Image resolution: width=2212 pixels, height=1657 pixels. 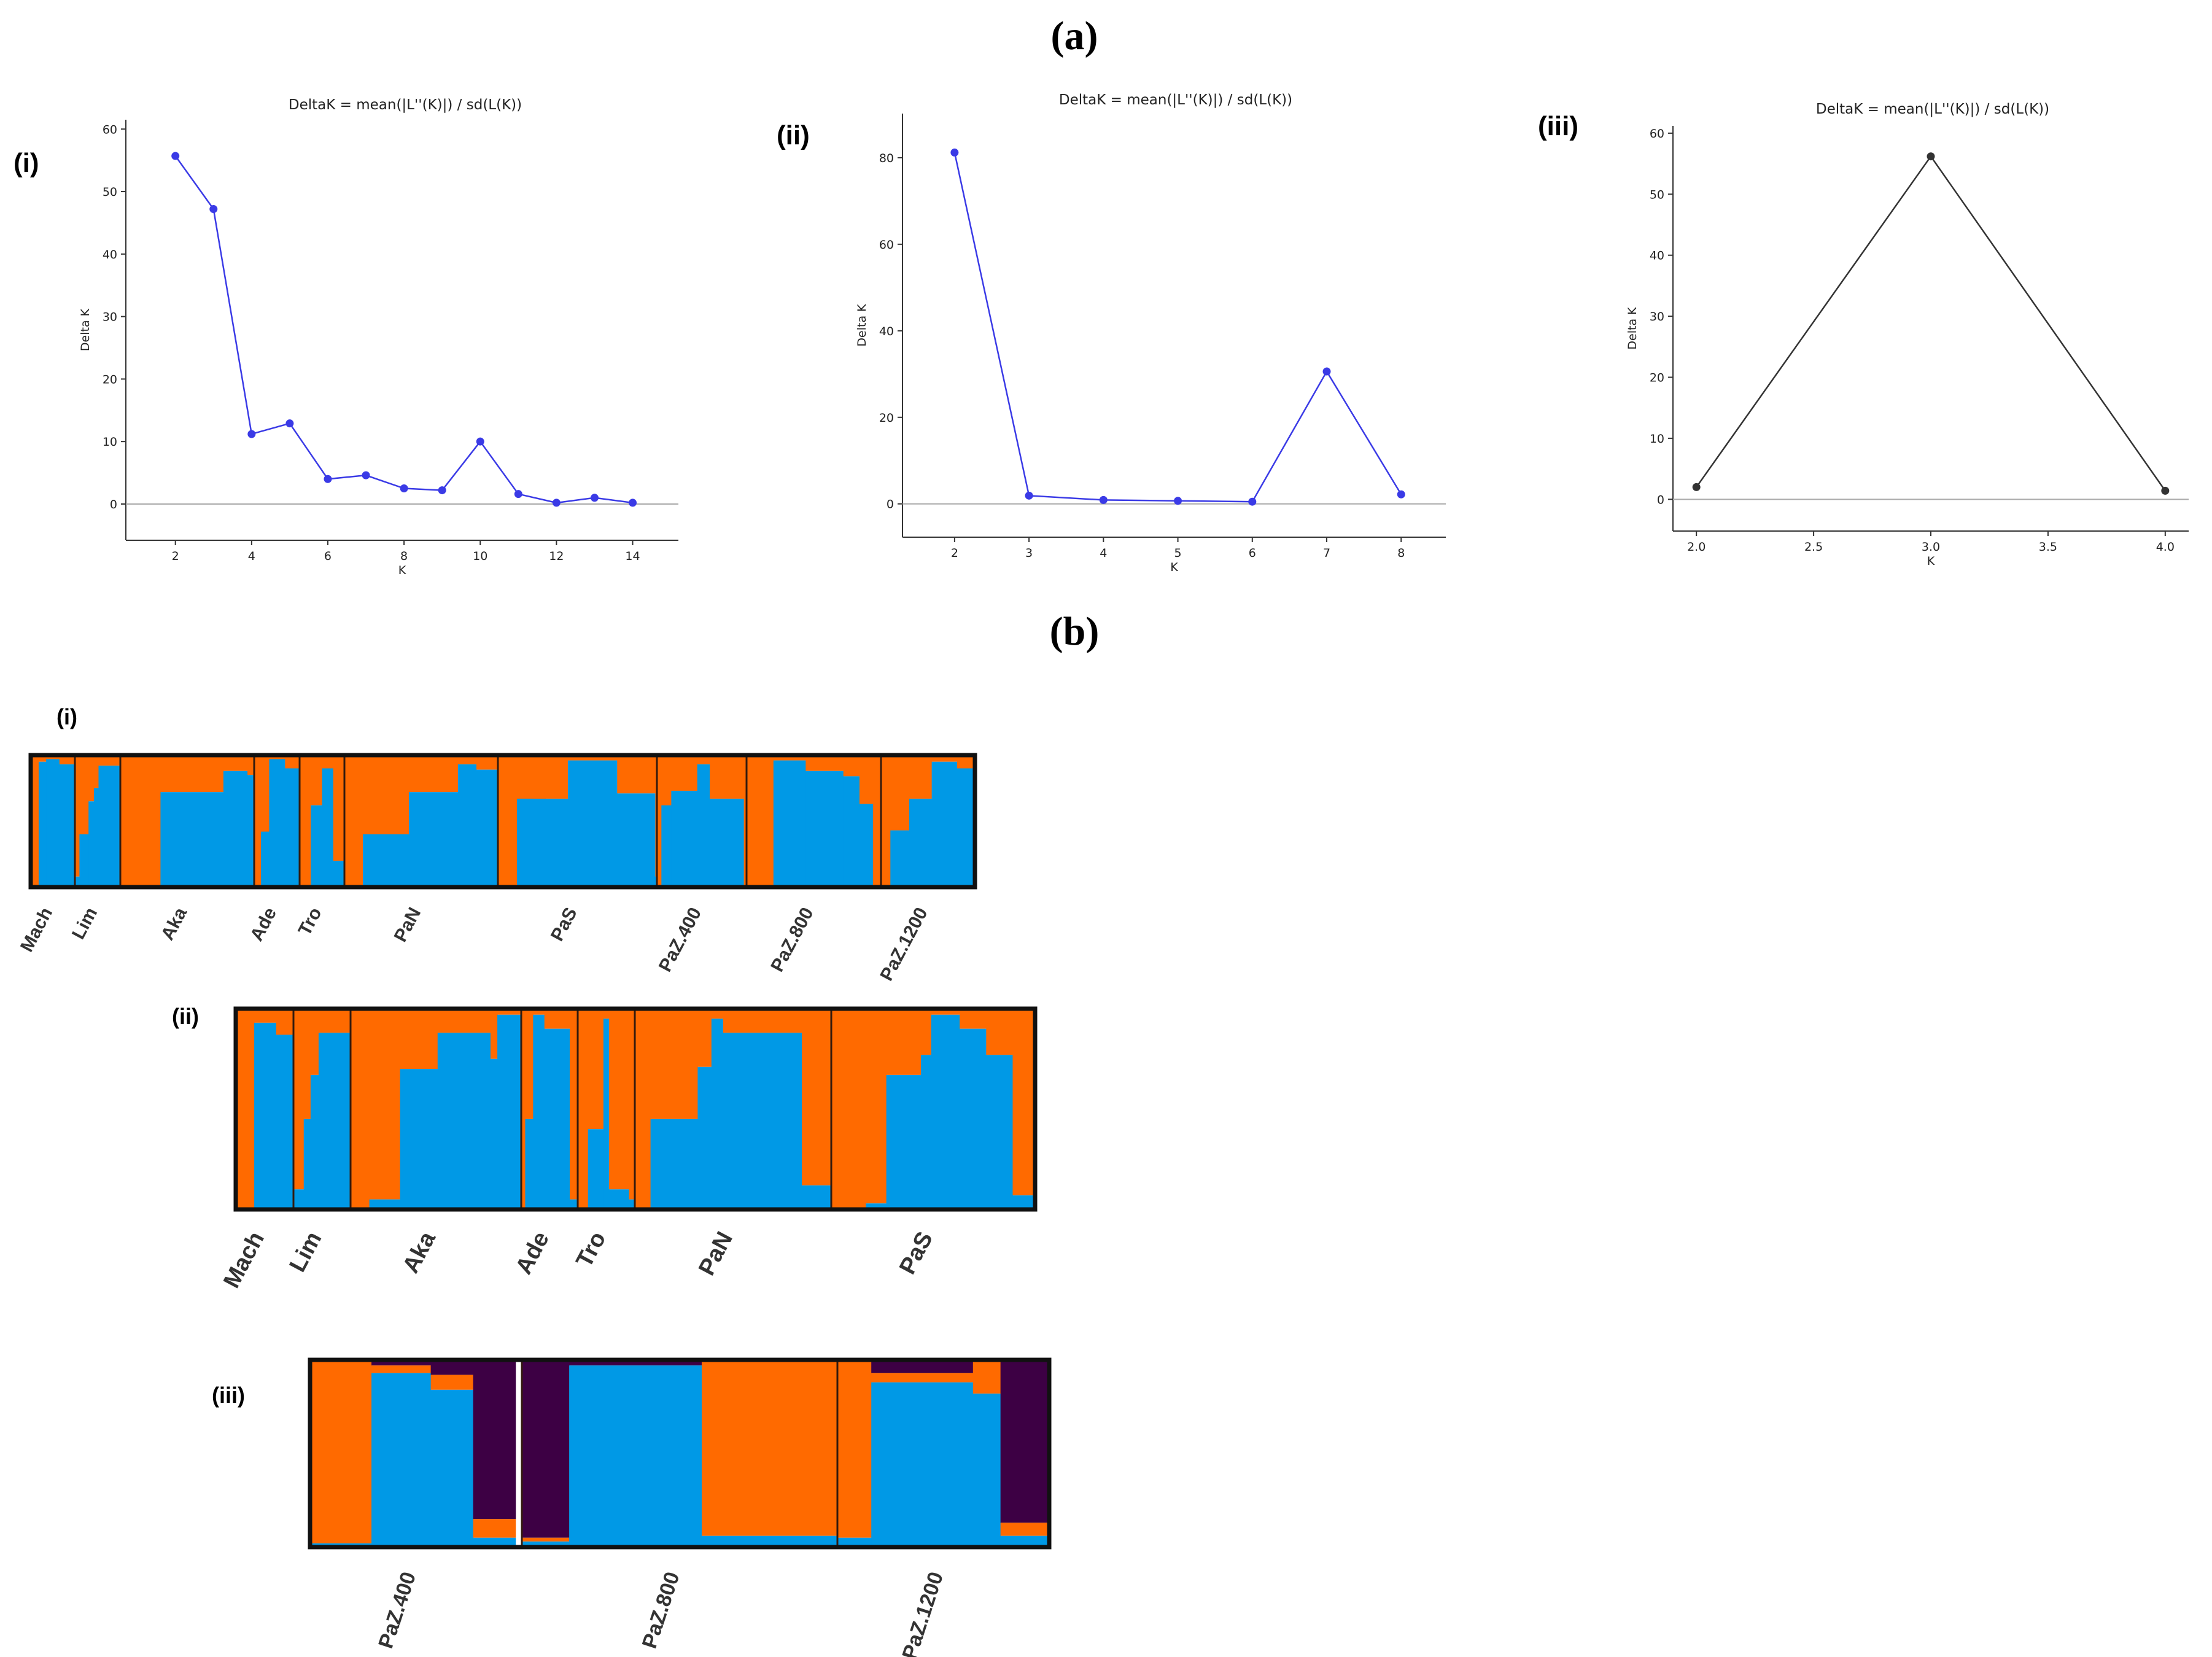 I want to click on y-tick-label: 40, so click(x=886, y=331).